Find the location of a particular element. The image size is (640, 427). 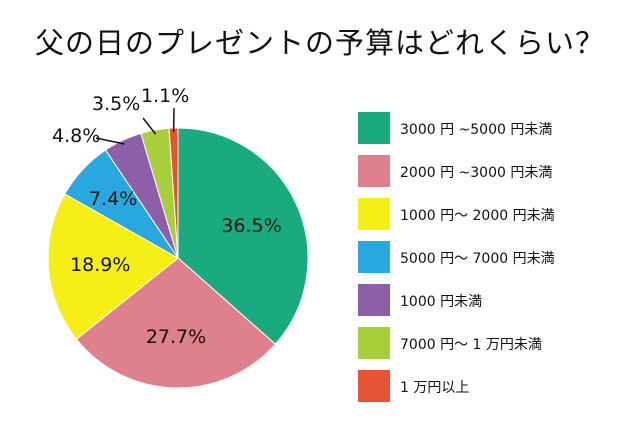

pie-value-label: 3.5% is located at coordinates (116, 104).